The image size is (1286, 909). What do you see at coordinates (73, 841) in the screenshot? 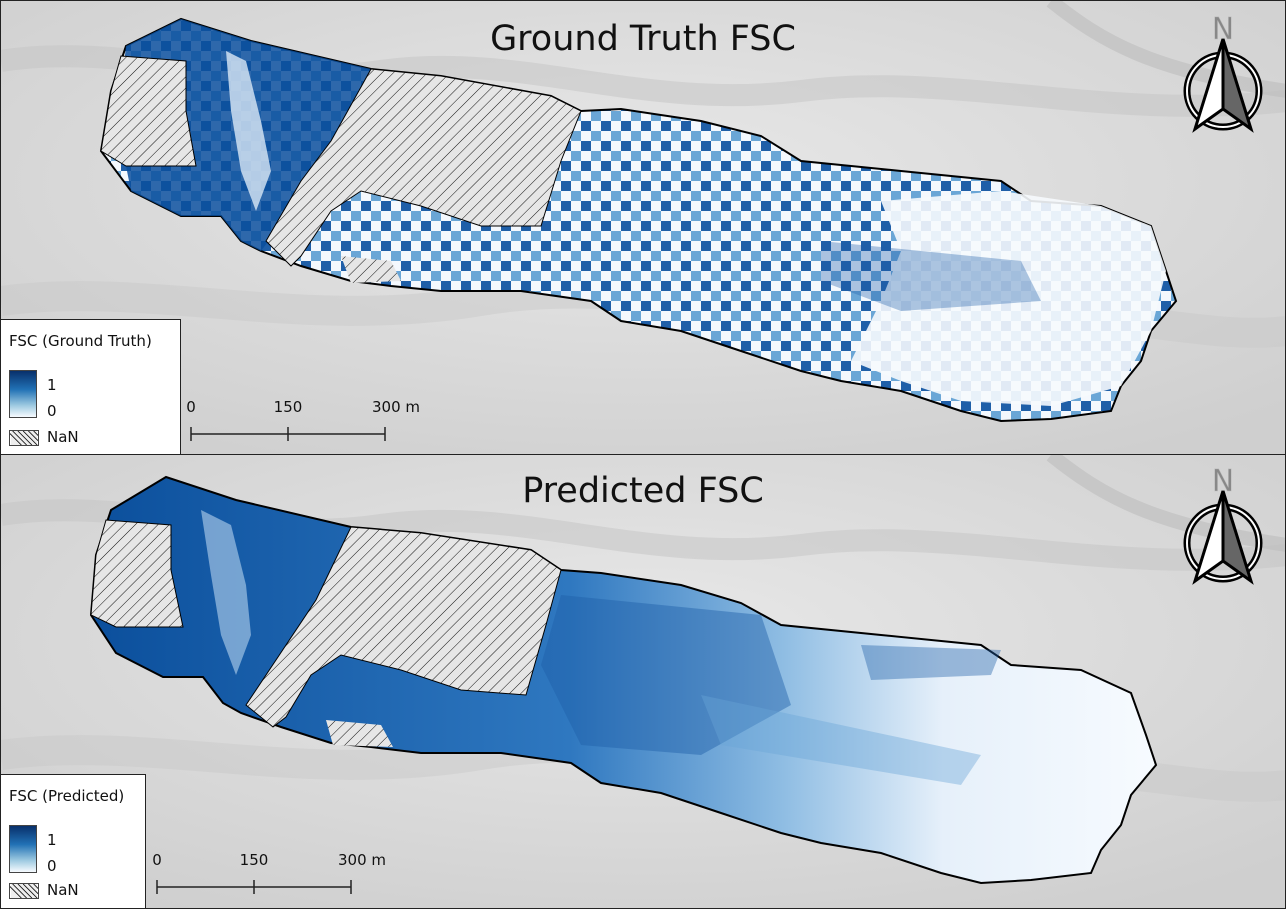
I see `legend: FSC (Predicted) 1 0 NaN` at bounding box center [73, 841].